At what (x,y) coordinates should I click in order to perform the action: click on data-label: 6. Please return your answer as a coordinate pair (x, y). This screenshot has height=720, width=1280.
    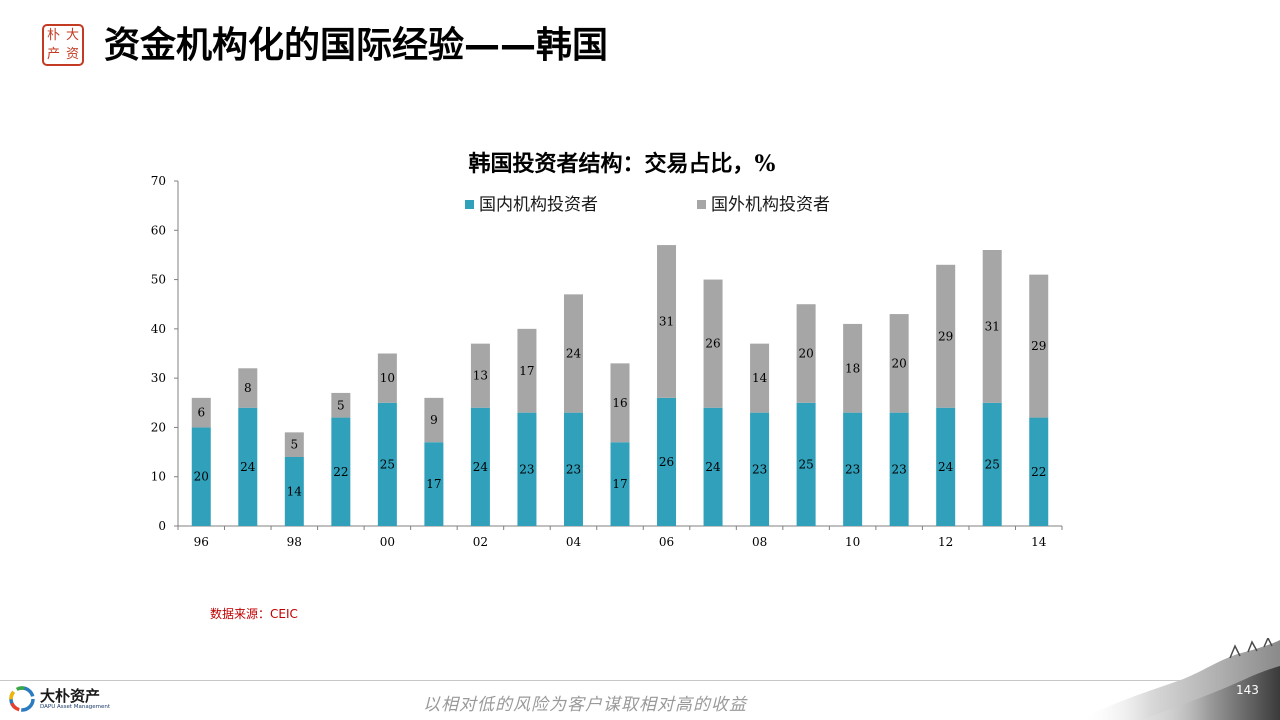
    Looking at the image, I should click on (201, 413).